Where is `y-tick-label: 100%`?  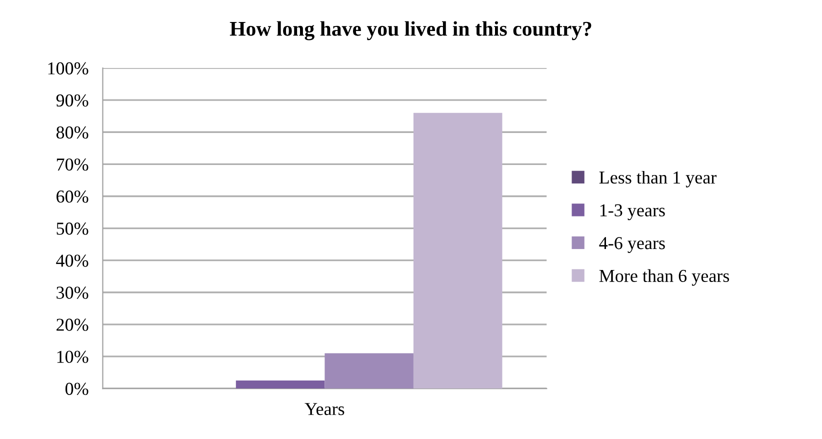
y-tick-label: 100% is located at coordinates (68, 68).